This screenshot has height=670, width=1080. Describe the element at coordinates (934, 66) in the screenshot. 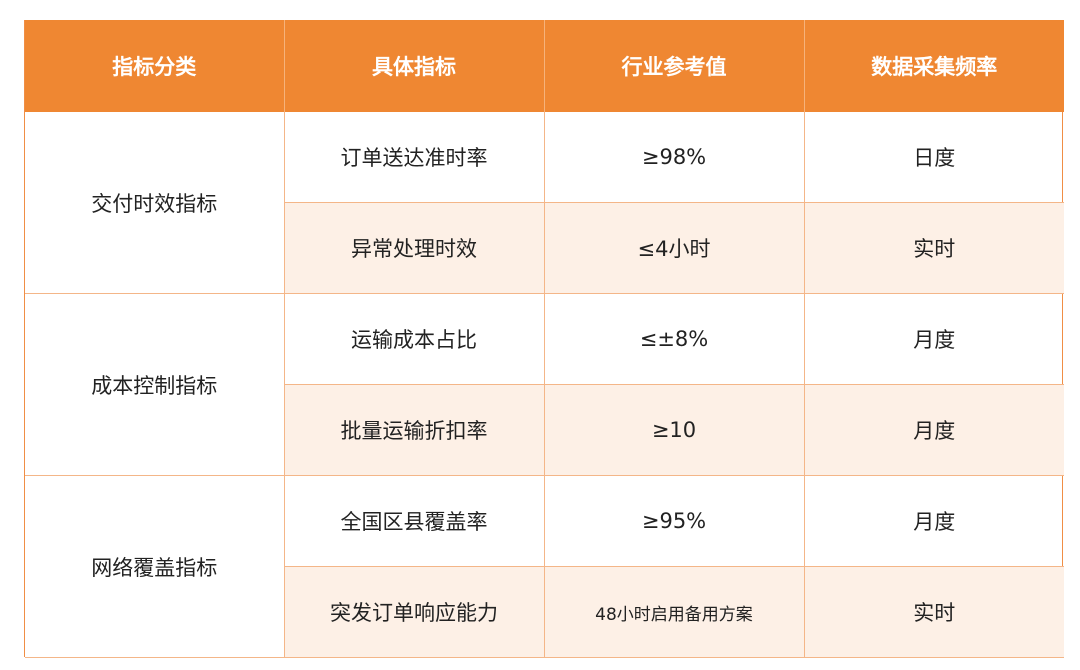

I see `header-frequency: 数据采集频率` at that location.